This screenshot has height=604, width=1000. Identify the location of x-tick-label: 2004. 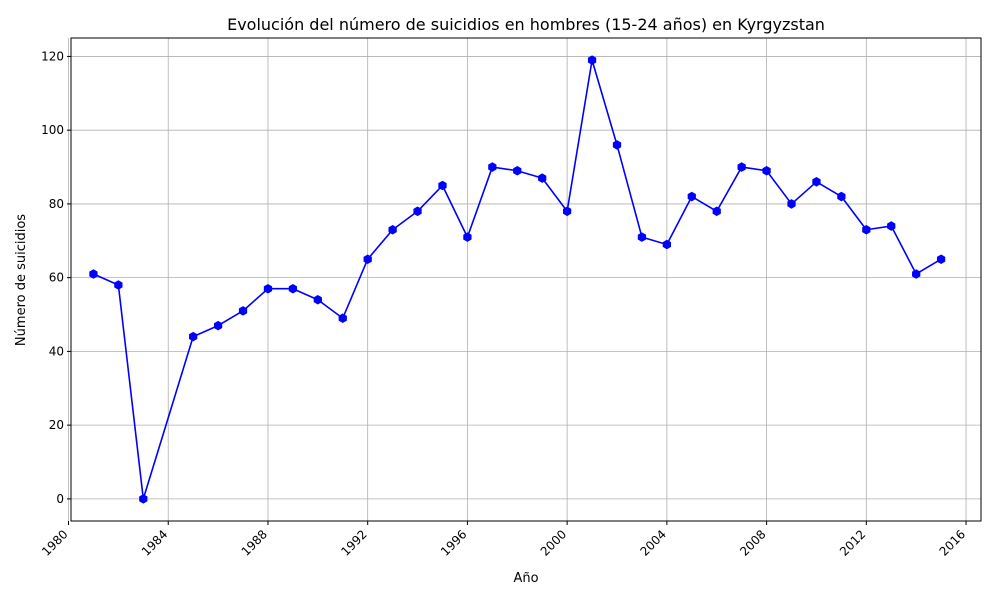
(652, 542).